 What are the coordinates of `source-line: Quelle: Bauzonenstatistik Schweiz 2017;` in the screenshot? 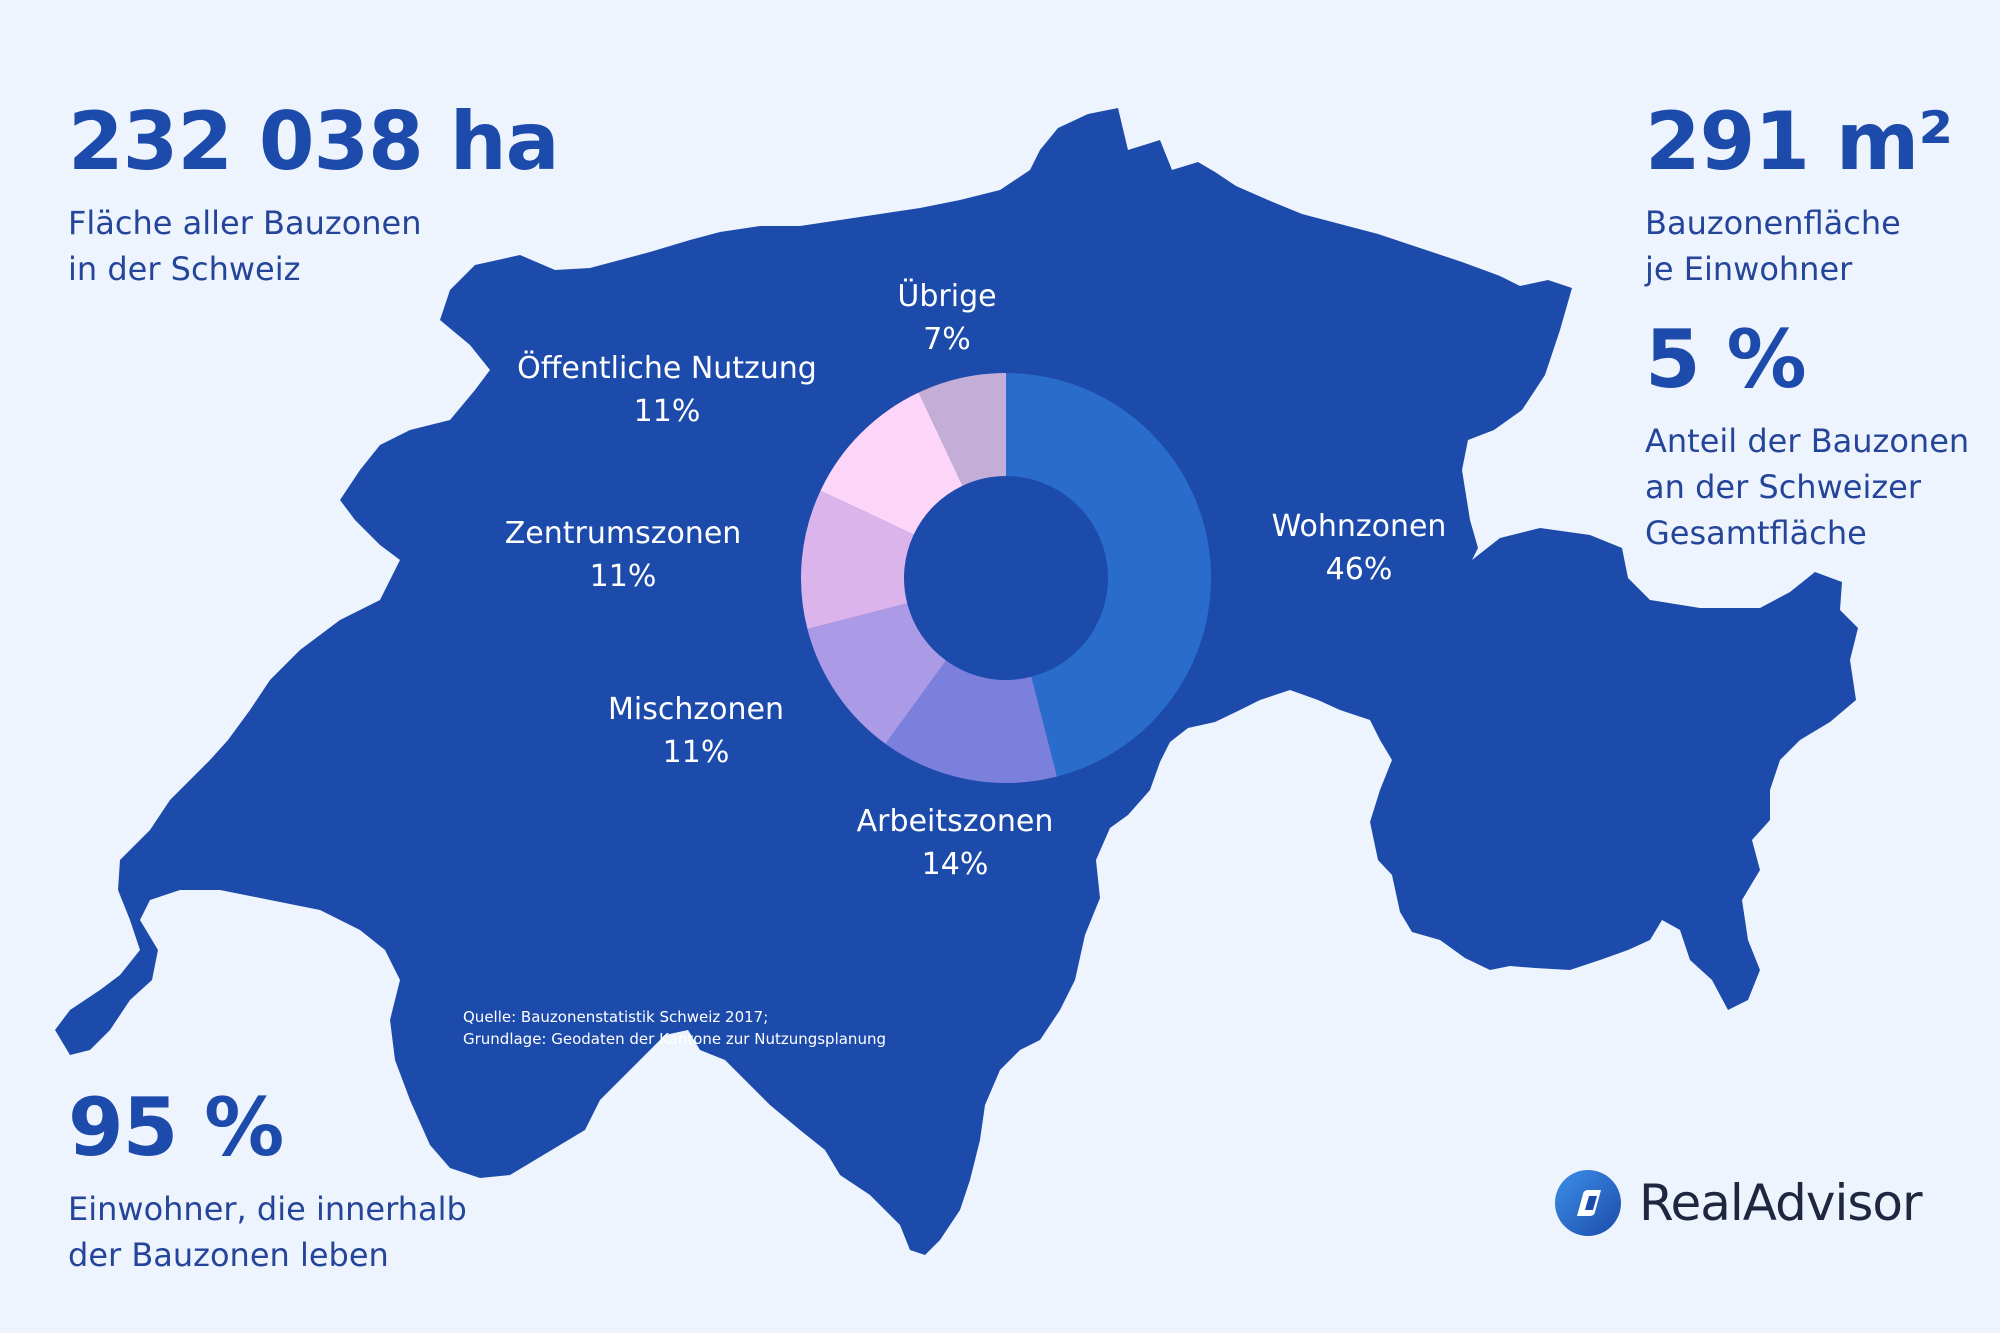 It's located at (616, 1017).